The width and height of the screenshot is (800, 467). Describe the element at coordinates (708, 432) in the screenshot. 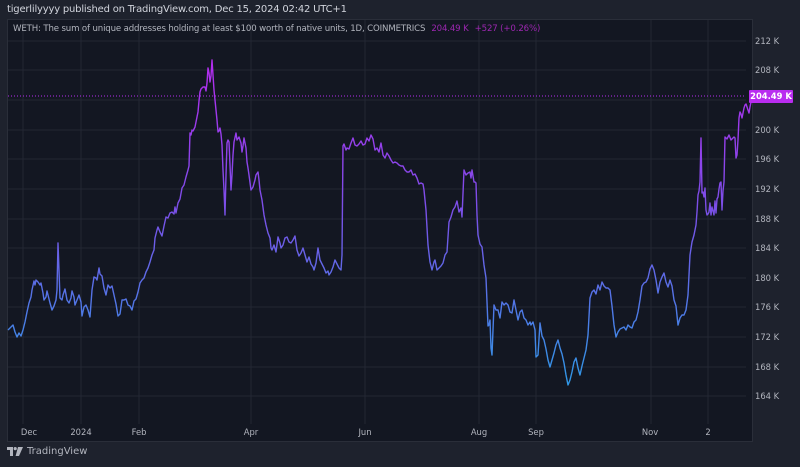

I see `x-tick: 2` at that location.